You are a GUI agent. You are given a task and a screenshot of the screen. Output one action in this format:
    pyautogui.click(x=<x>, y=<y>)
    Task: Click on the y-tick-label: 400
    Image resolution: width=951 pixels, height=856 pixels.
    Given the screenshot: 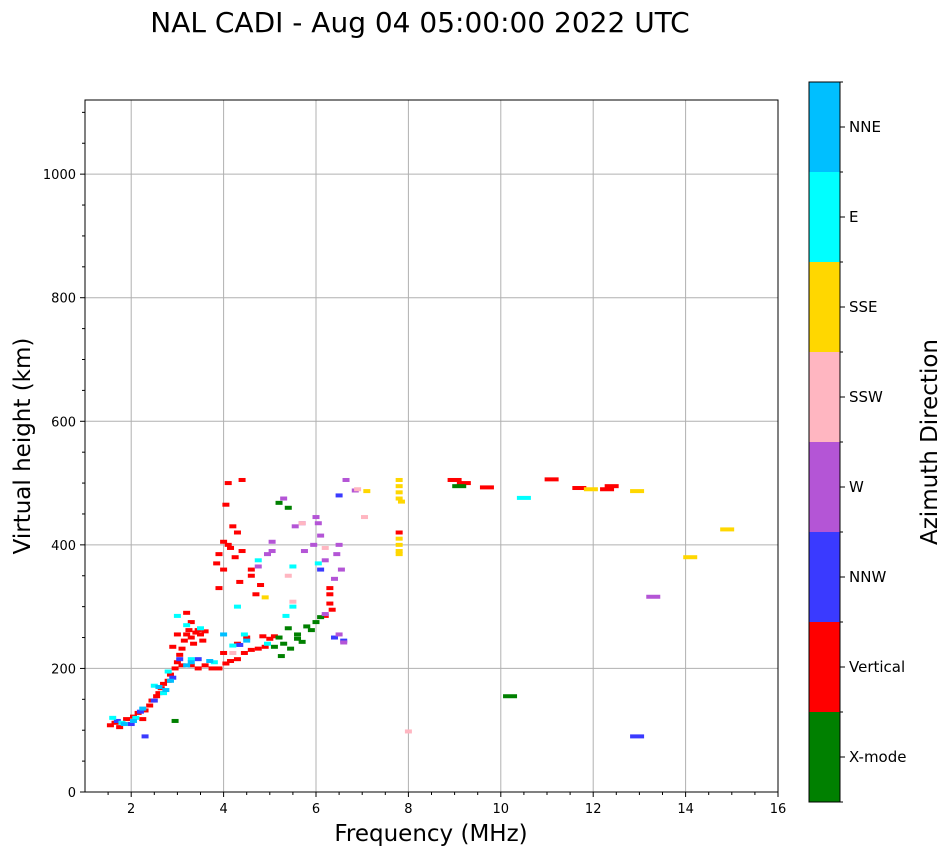 What is the action you would take?
    pyautogui.click(x=63, y=546)
    